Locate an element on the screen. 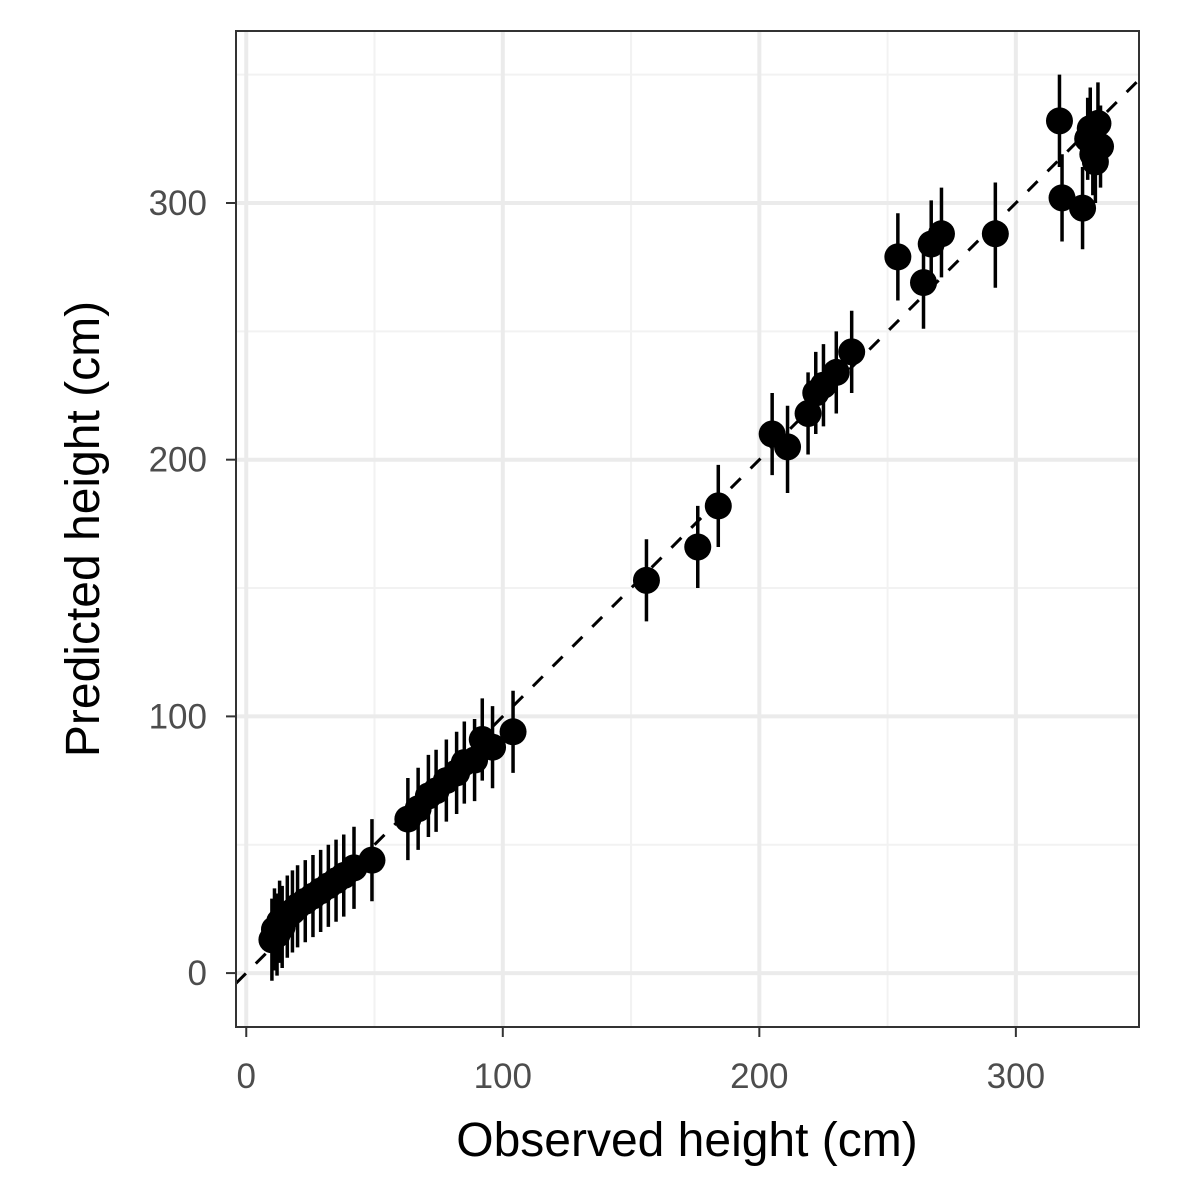 Image resolution: width=1200 pixels, height=1200 pixels. y-tick-label: 200 is located at coordinates (178, 460).